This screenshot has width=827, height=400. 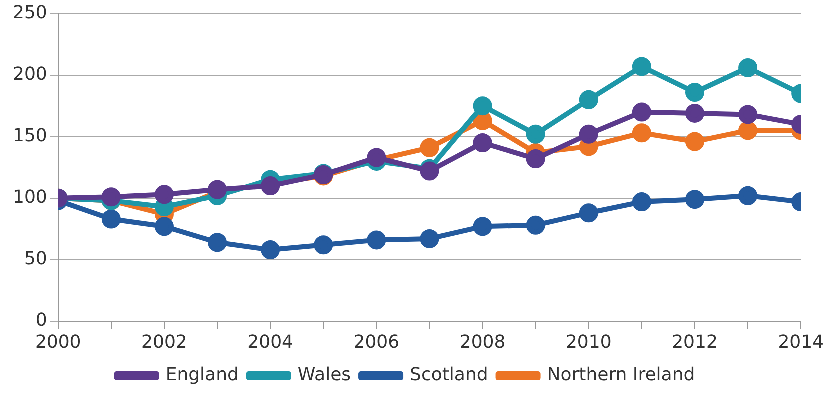 What do you see at coordinates (202, 375) in the screenshot?
I see `legend-label: England` at bounding box center [202, 375].